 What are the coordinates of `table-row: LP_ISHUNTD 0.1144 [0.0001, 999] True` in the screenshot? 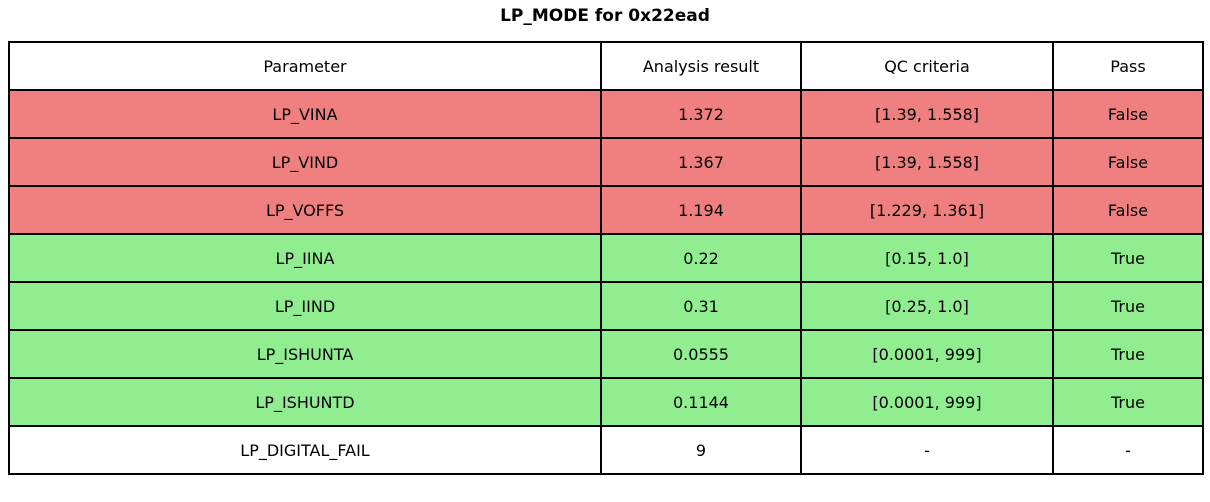 It's located at (606, 402).